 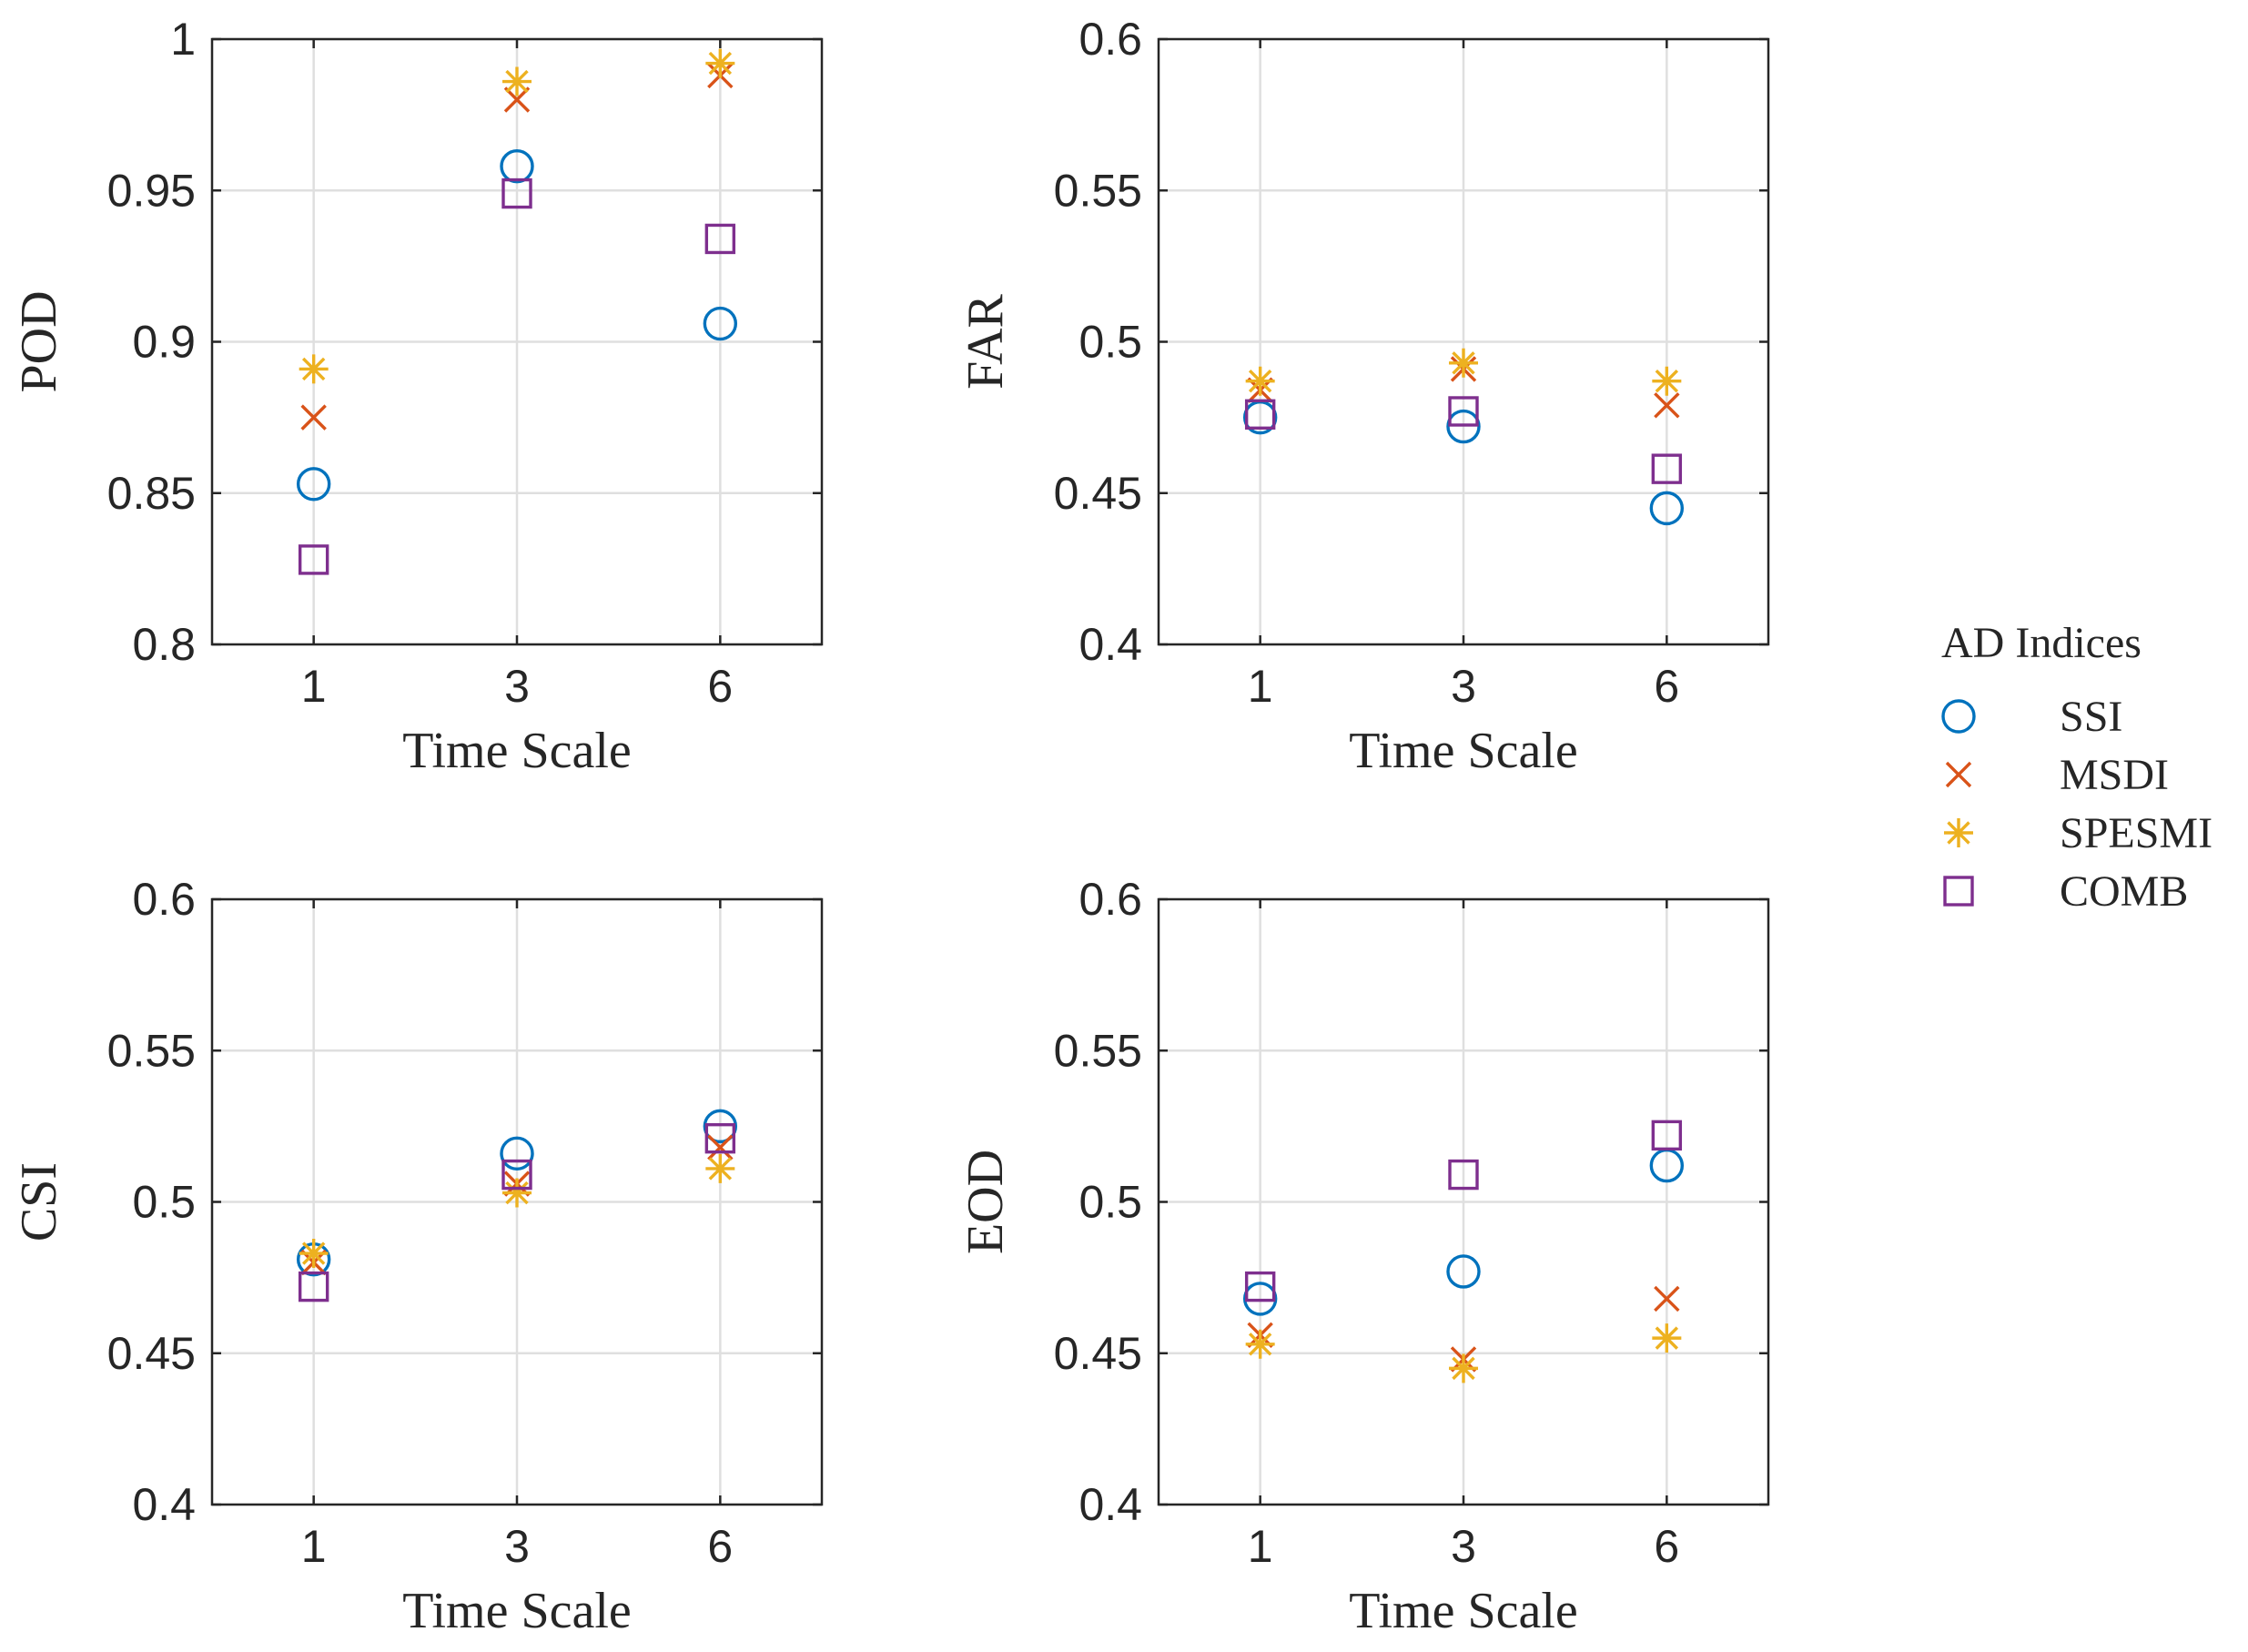 What do you see at coordinates (985, 341) in the screenshot?
I see `y-axis-label: FAR` at bounding box center [985, 341].